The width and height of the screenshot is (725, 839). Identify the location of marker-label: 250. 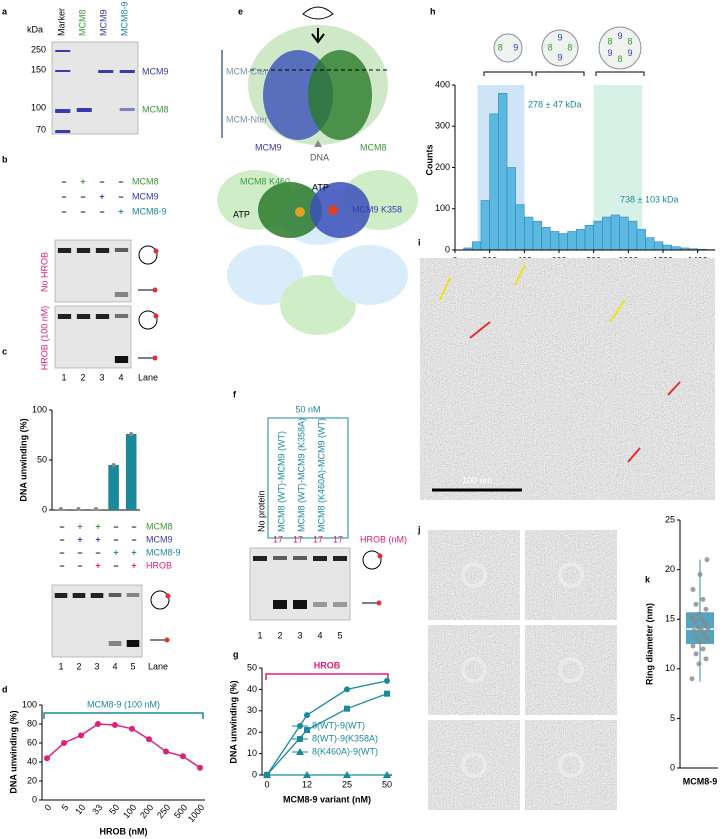
(38, 49).